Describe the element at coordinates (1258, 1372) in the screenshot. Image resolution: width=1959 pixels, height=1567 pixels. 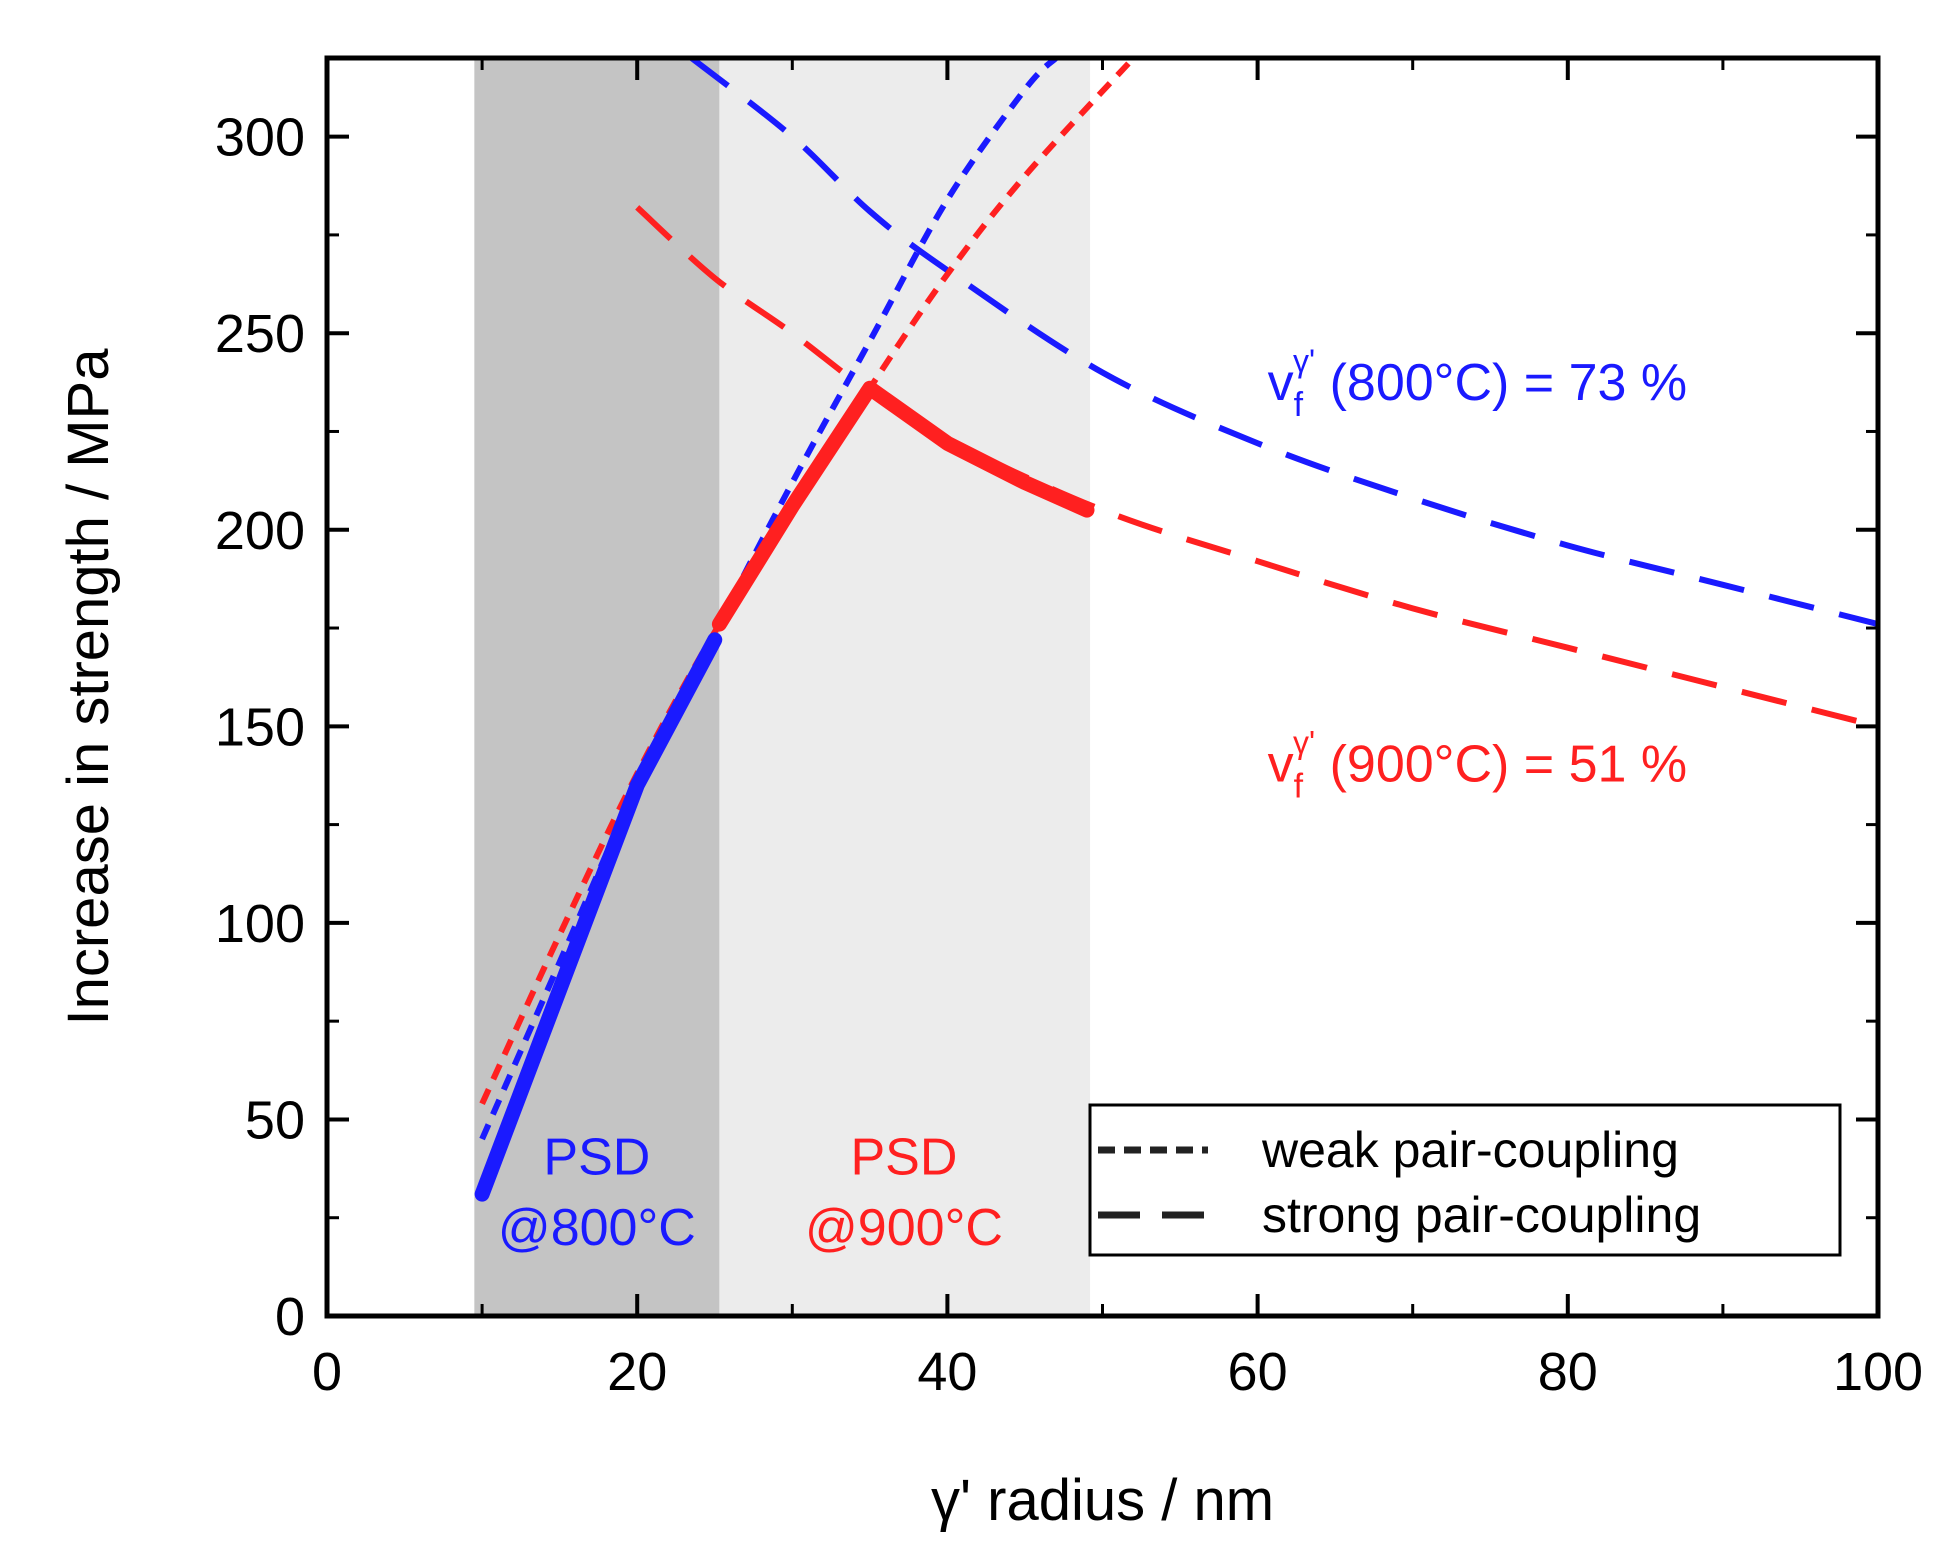
I see `x-tick-label: 60` at that location.